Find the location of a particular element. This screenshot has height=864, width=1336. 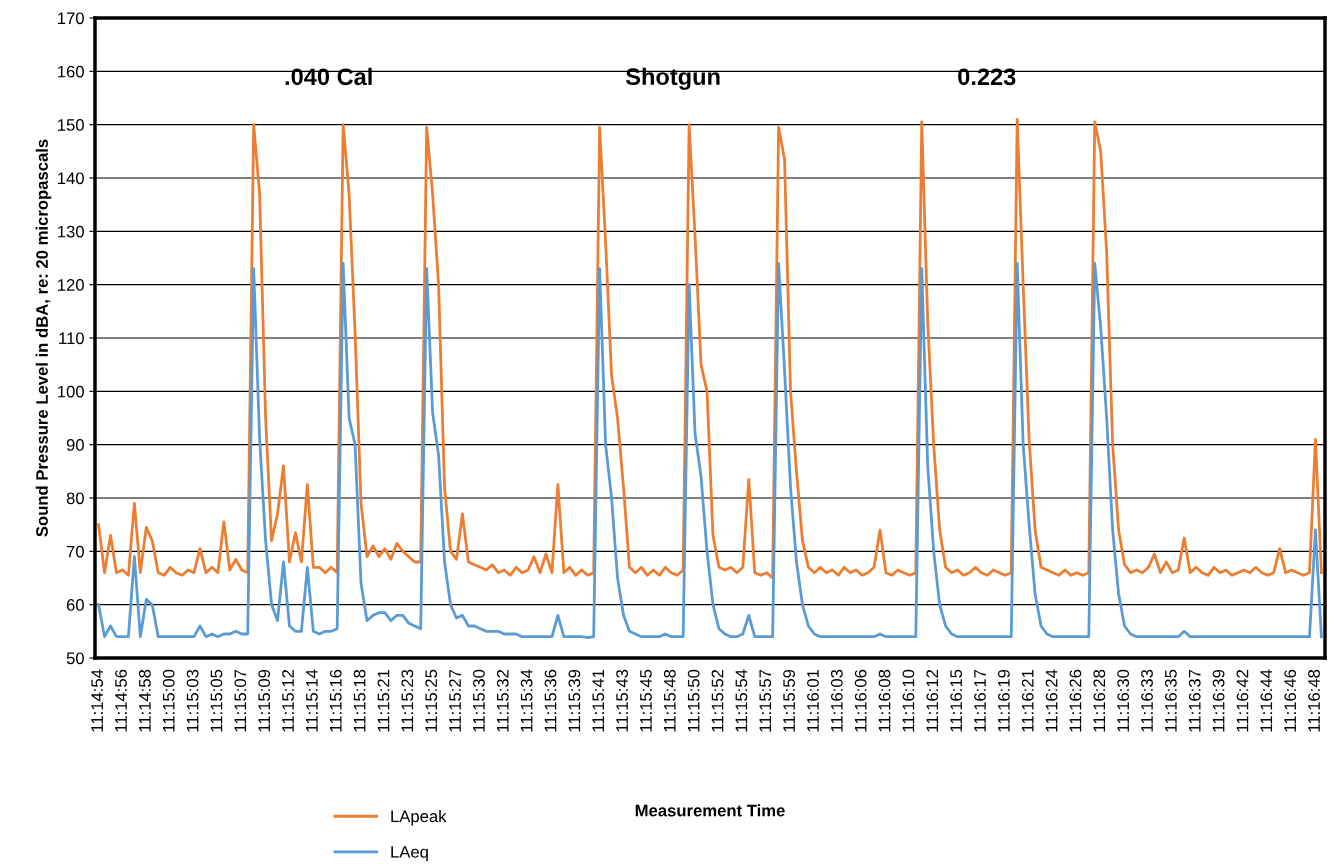

y-tick-label: 60 is located at coordinates (75, 605).